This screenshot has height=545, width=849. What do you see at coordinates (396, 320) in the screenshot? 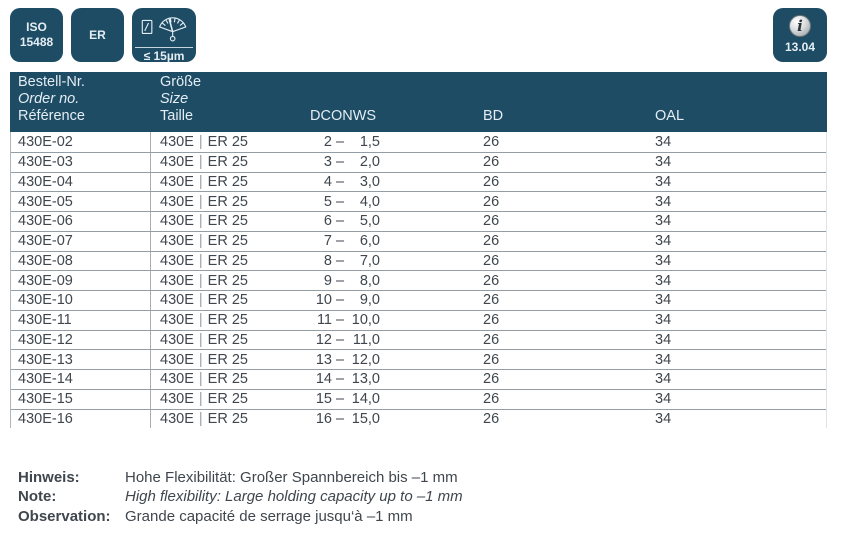
I see `dconws-cell: 11–10,0` at bounding box center [396, 320].